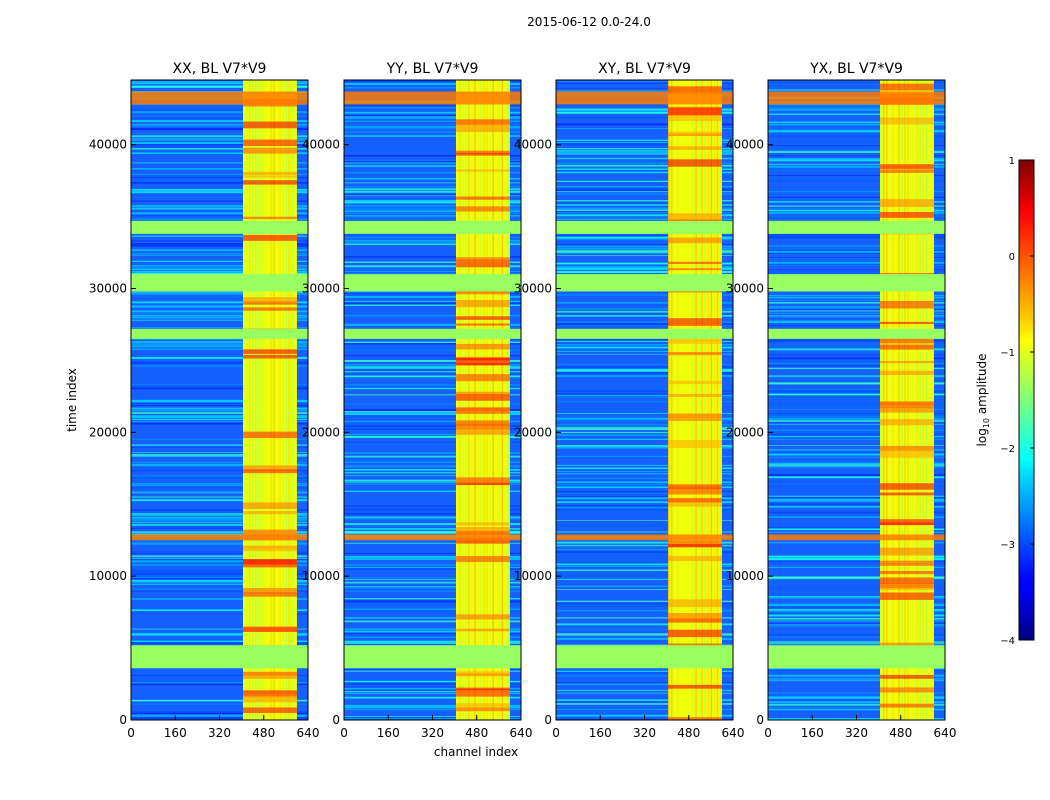 The height and width of the screenshot is (800, 1050). I want to click on bright-time-band, so click(856, 537).